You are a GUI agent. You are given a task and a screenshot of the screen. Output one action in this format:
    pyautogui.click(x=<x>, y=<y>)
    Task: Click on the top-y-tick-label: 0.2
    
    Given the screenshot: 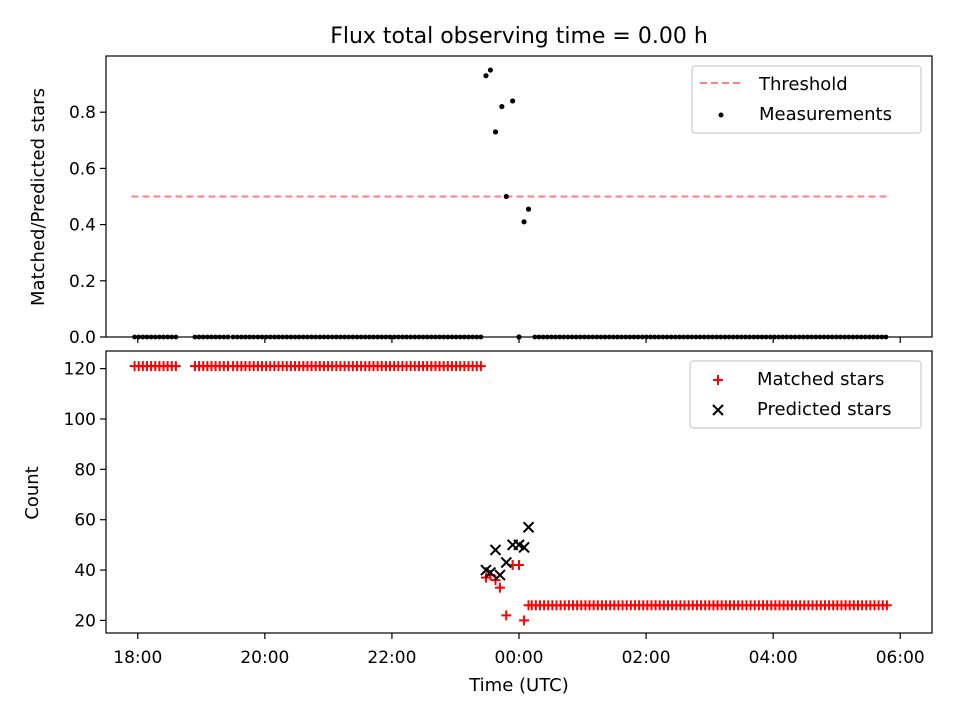 What is the action you would take?
    pyautogui.click(x=82, y=282)
    